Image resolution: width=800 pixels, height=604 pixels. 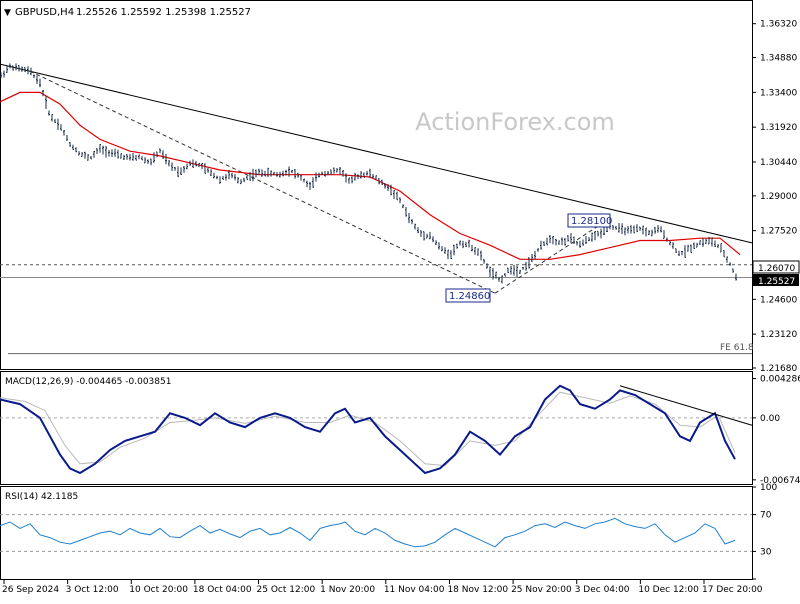 What do you see at coordinates (778, 300) in the screenshot?
I see `price-tick-label: 1.24600` at bounding box center [778, 300].